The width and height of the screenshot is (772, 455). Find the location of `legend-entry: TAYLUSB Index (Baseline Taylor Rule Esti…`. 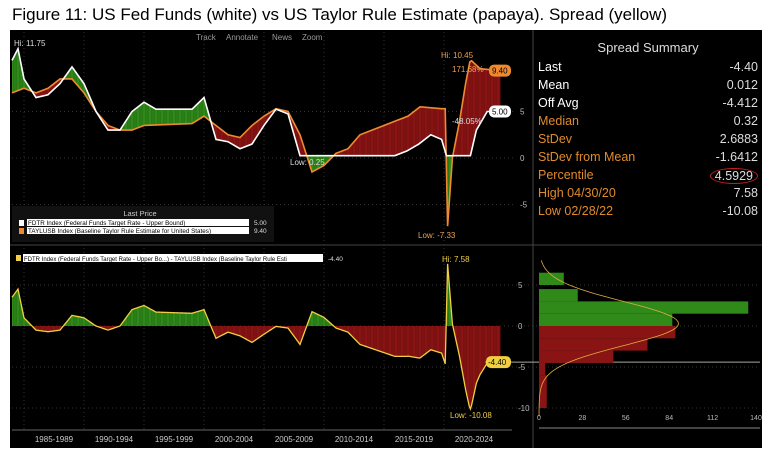

legend-entry: TAYLUSB Index (Baseline Taylor Rule Esti… is located at coordinates (119, 231).